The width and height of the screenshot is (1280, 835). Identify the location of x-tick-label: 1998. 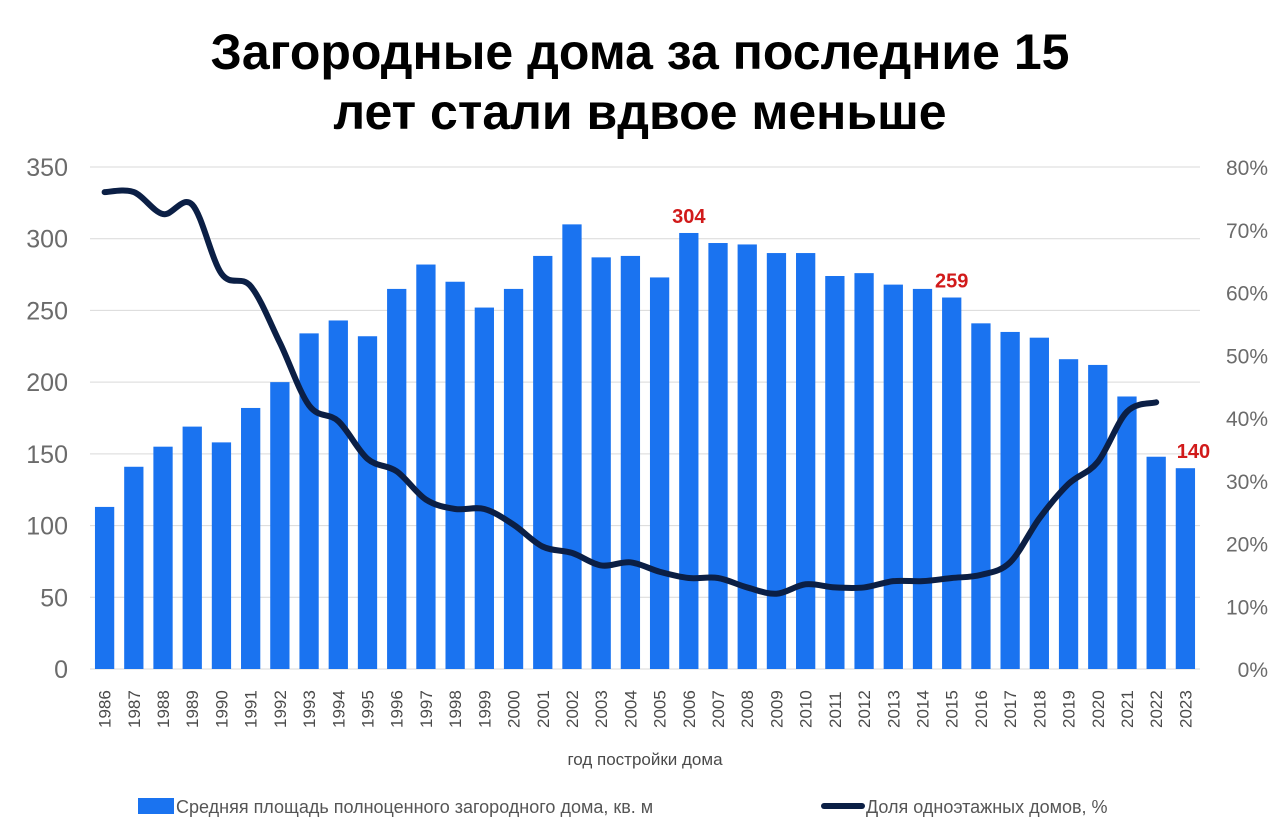
(455, 709).